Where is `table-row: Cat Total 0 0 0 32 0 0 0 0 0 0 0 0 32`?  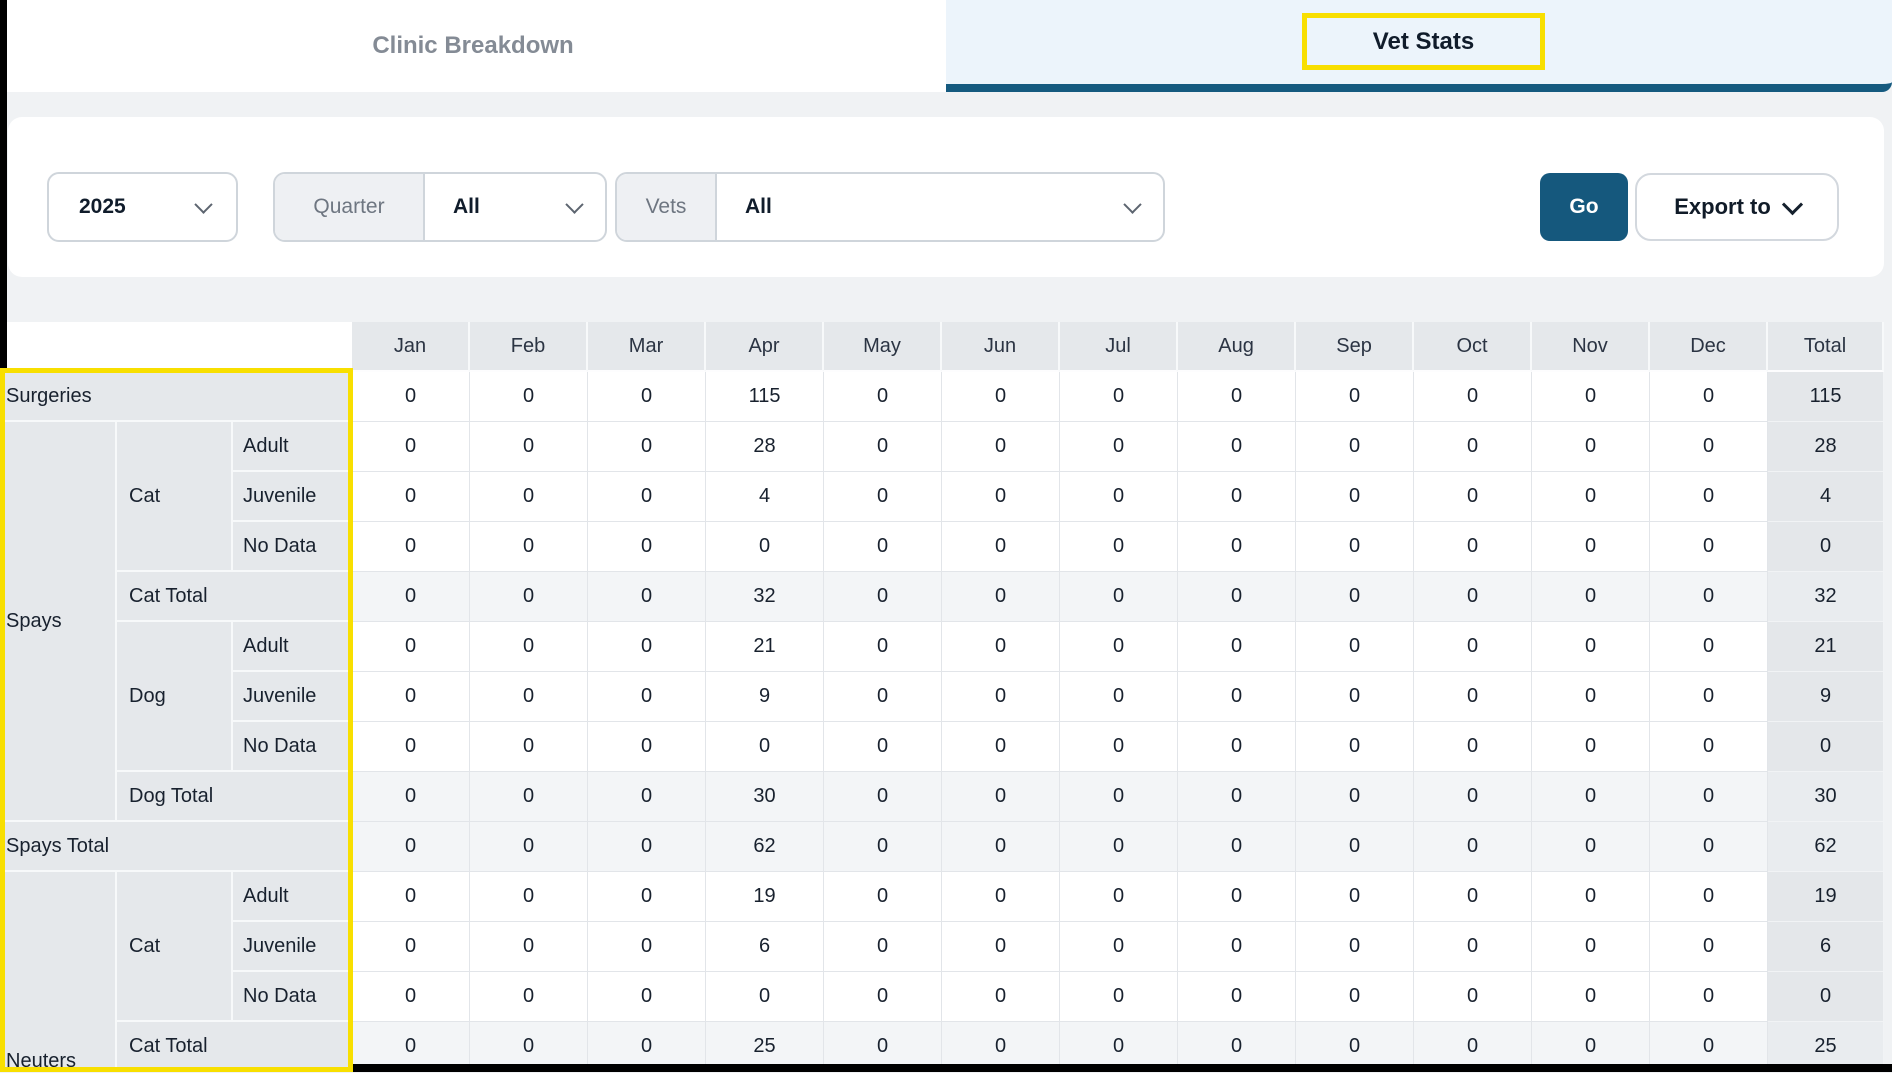
table-row: Cat Total 0 0 0 32 0 0 0 0 0 0 0 0 32 is located at coordinates (942, 597).